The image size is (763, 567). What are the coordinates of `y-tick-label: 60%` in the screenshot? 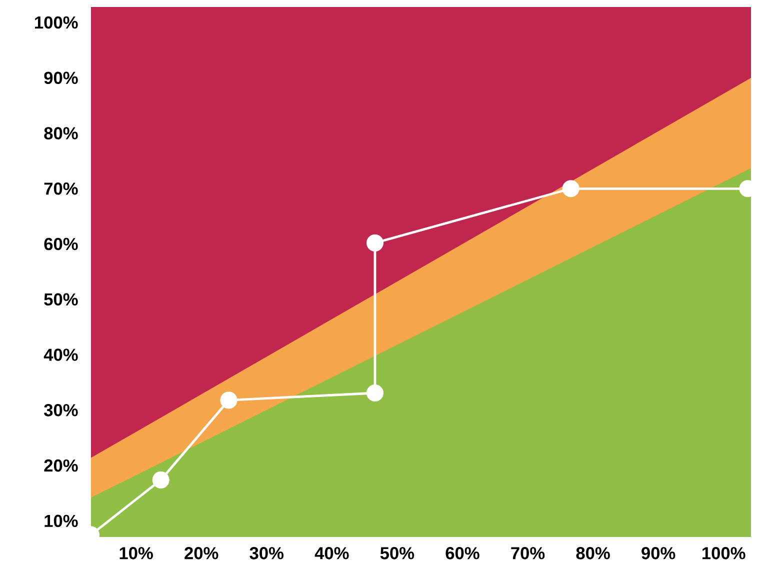 It's located at (61, 244).